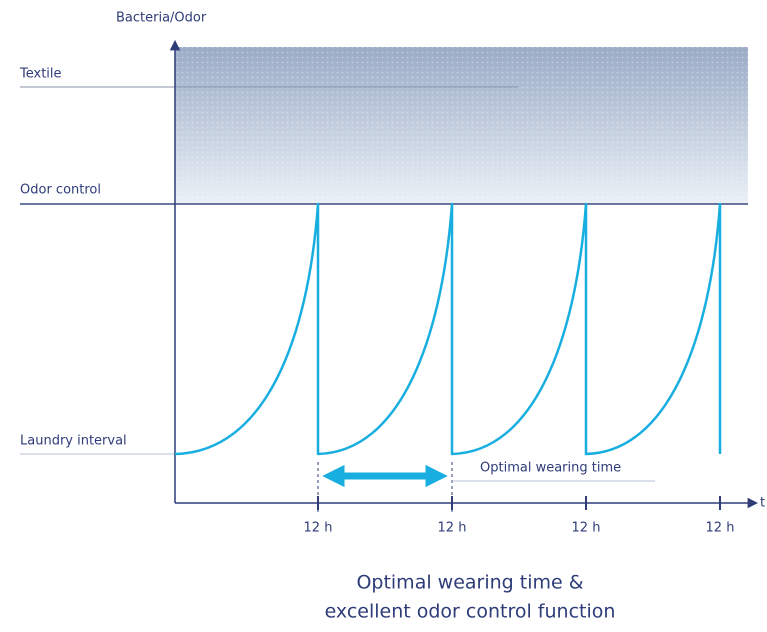 The width and height of the screenshot is (767, 632). I want to click on x-axis-label: t, so click(762, 503).